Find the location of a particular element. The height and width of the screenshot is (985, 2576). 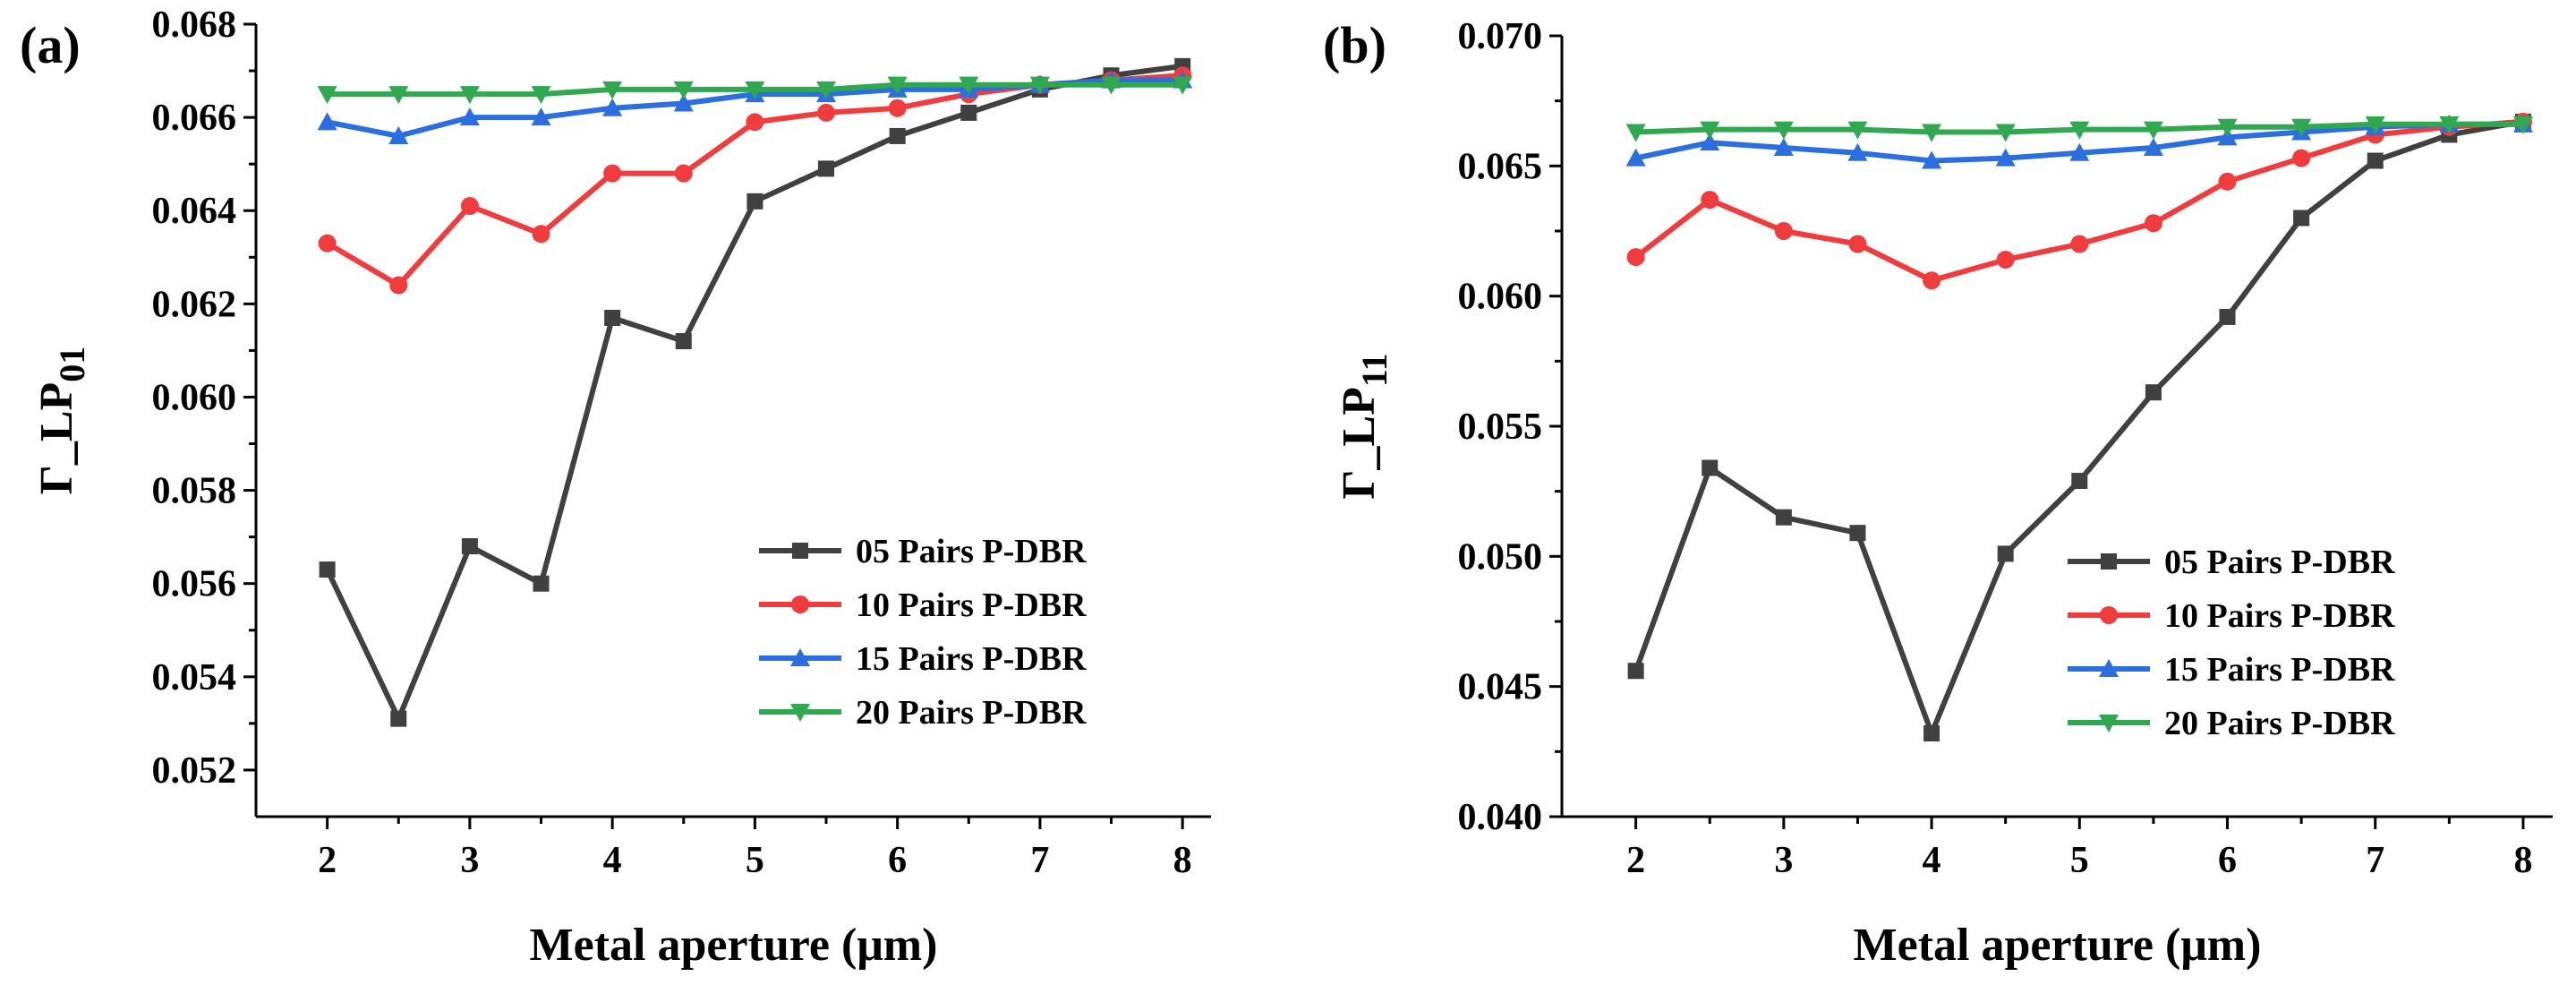

y-tick-label: 0.066 is located at coordinates (194, 119).